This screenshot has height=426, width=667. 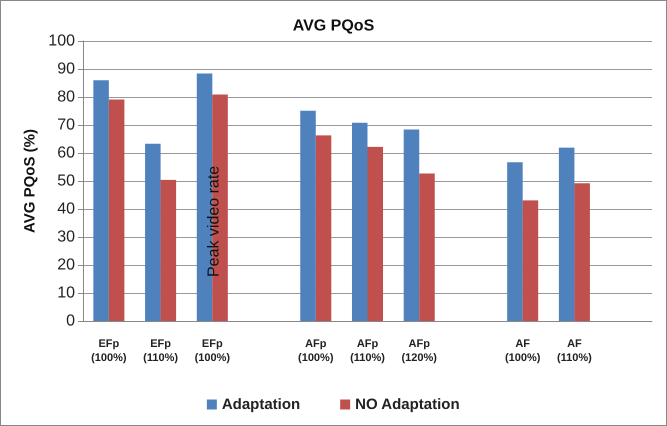 I want to click on y-axis-title: AVG PQoS (%), so click(x=29, y=181).